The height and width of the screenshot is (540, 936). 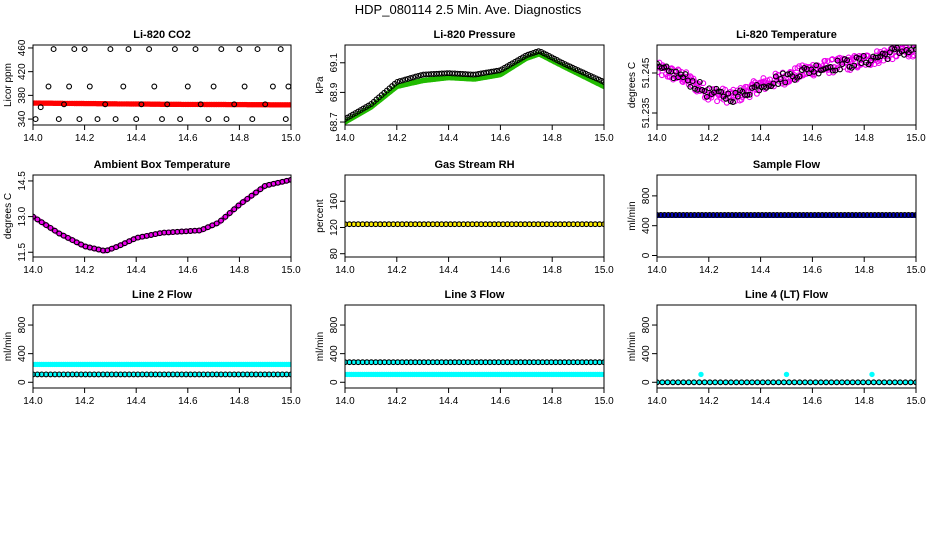 What do you see at coordinates (646, 112) in the screenshot?
I see `y-tick-label: 51.235` at bounding box center [646, 112].